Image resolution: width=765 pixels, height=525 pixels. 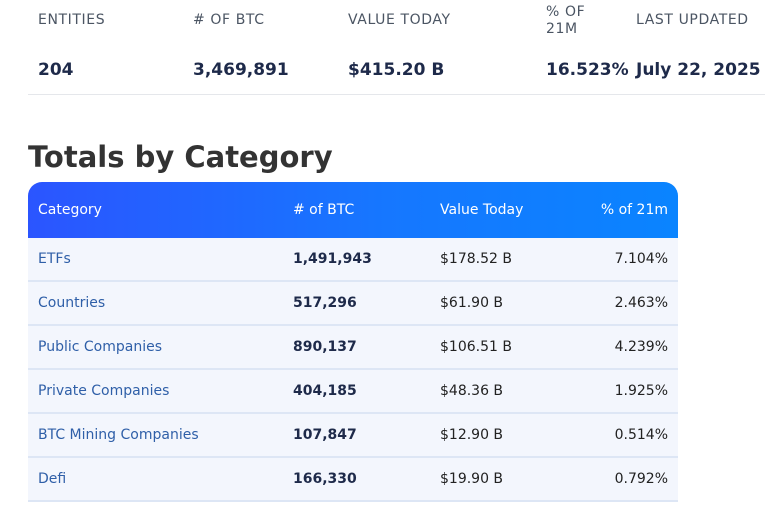 I want to click on summary-header-entities: ENTITIES, so click(x=72, y=20).